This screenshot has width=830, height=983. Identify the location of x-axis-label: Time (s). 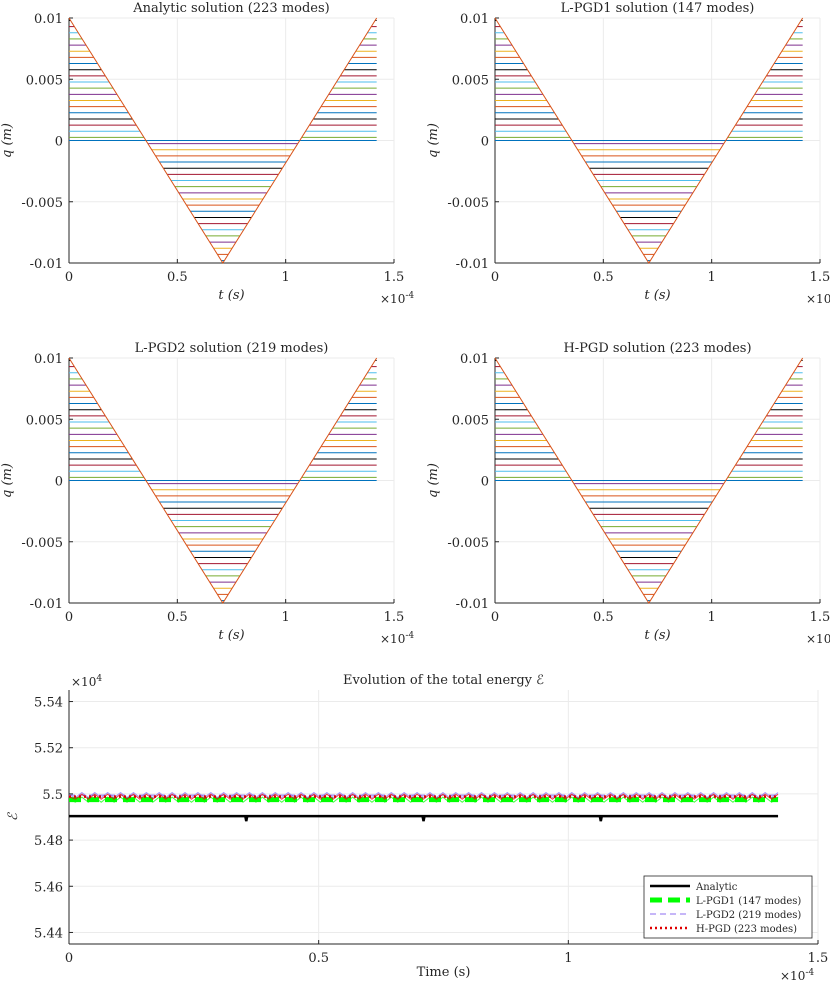
(444, 972).